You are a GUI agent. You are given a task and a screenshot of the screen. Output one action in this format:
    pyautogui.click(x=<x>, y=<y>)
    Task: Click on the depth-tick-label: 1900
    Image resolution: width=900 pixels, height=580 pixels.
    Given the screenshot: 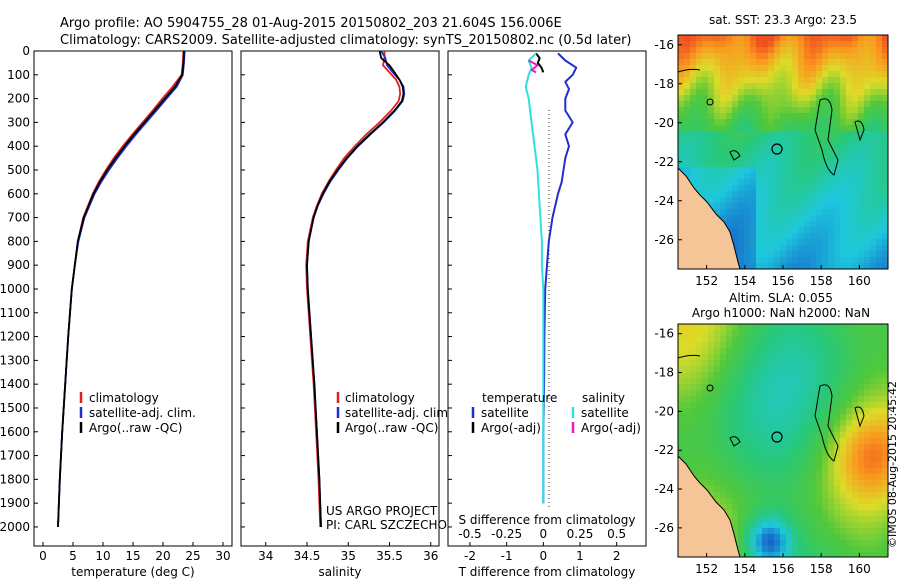 What is the action you would take?
    pyautogui.click(x=15, y=503)
    